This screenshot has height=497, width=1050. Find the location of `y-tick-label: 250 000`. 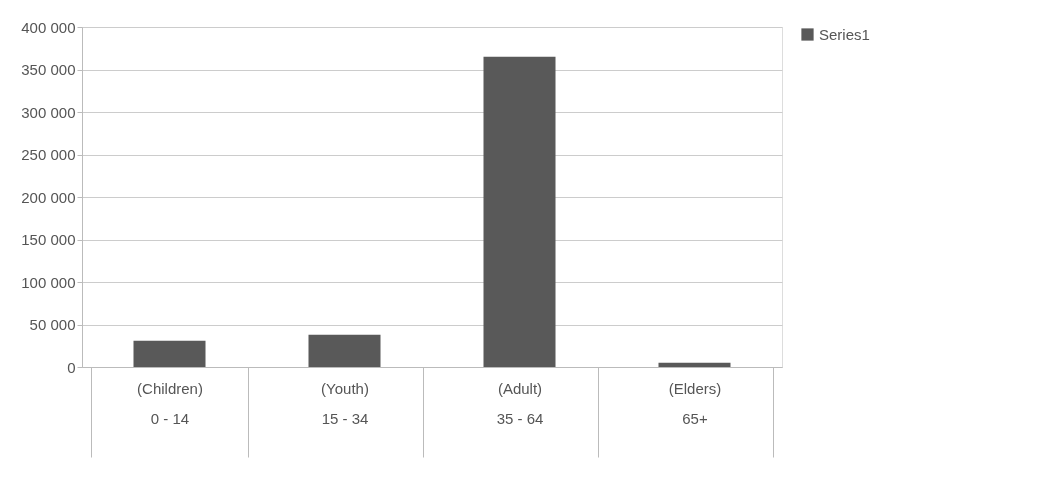

y-tick-label: 250 000 is located at coordinates (48, 154).